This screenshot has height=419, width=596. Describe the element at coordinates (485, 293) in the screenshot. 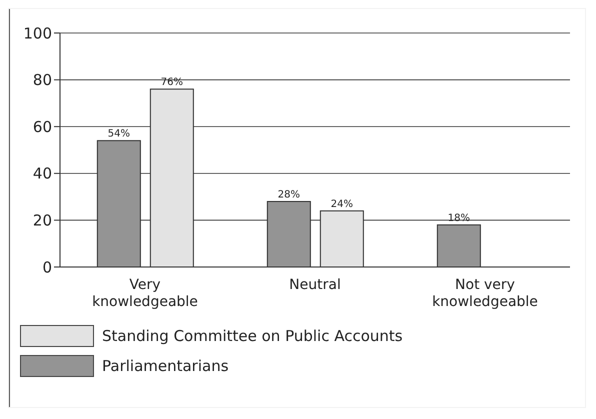

I see `x-tick-label: Not very knowledgeable` at that location.